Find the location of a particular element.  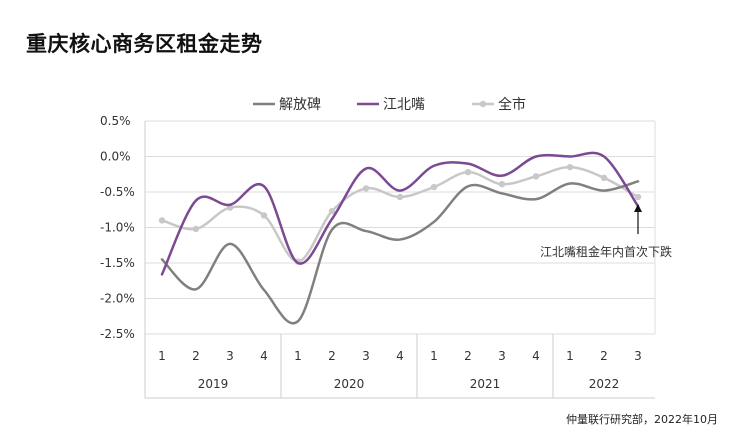

legend-marker is located at coordinates (483, 104).